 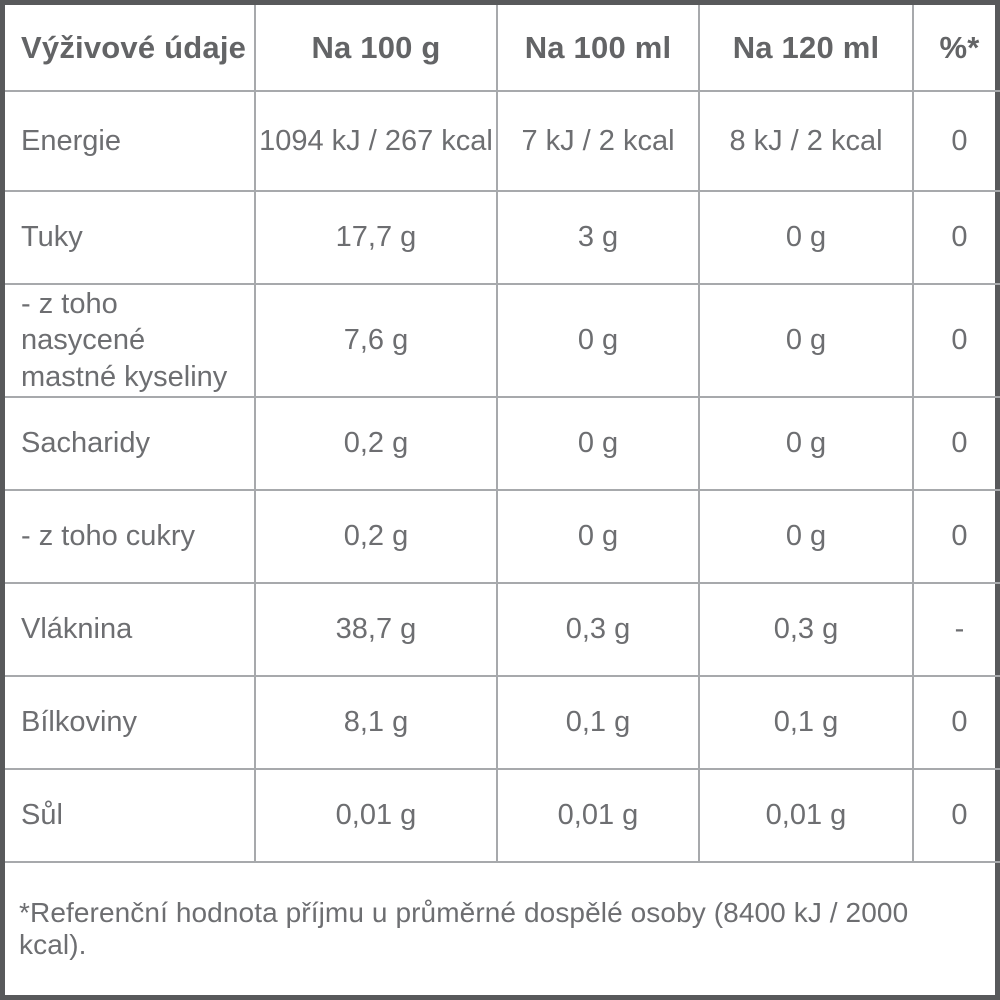 What do you see at coordinates (130, 237) in the screenshot?
I see `row-label: Tuky` at bounding box center [130, 237].